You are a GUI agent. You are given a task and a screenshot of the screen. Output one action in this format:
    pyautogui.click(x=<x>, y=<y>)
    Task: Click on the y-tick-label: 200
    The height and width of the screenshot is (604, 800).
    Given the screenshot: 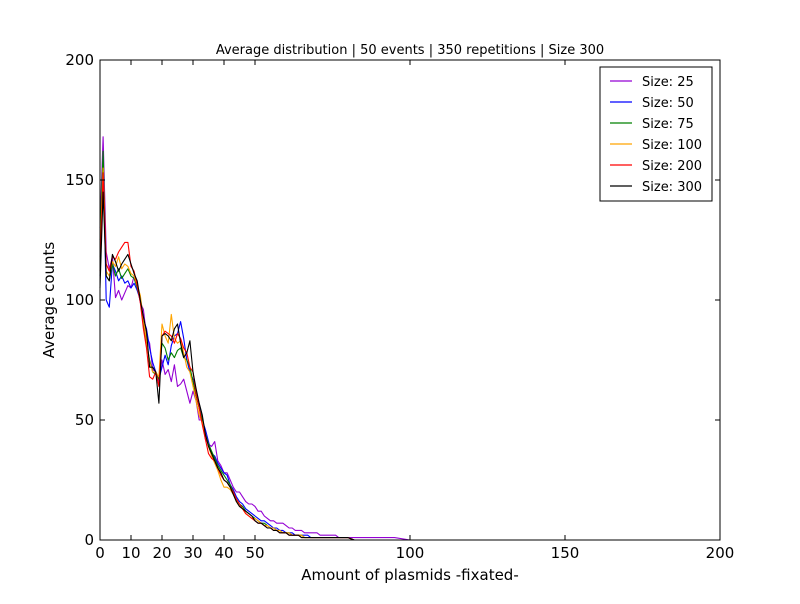 What is the action you would take?
    pyautogui.click(x=79, y=60)
    